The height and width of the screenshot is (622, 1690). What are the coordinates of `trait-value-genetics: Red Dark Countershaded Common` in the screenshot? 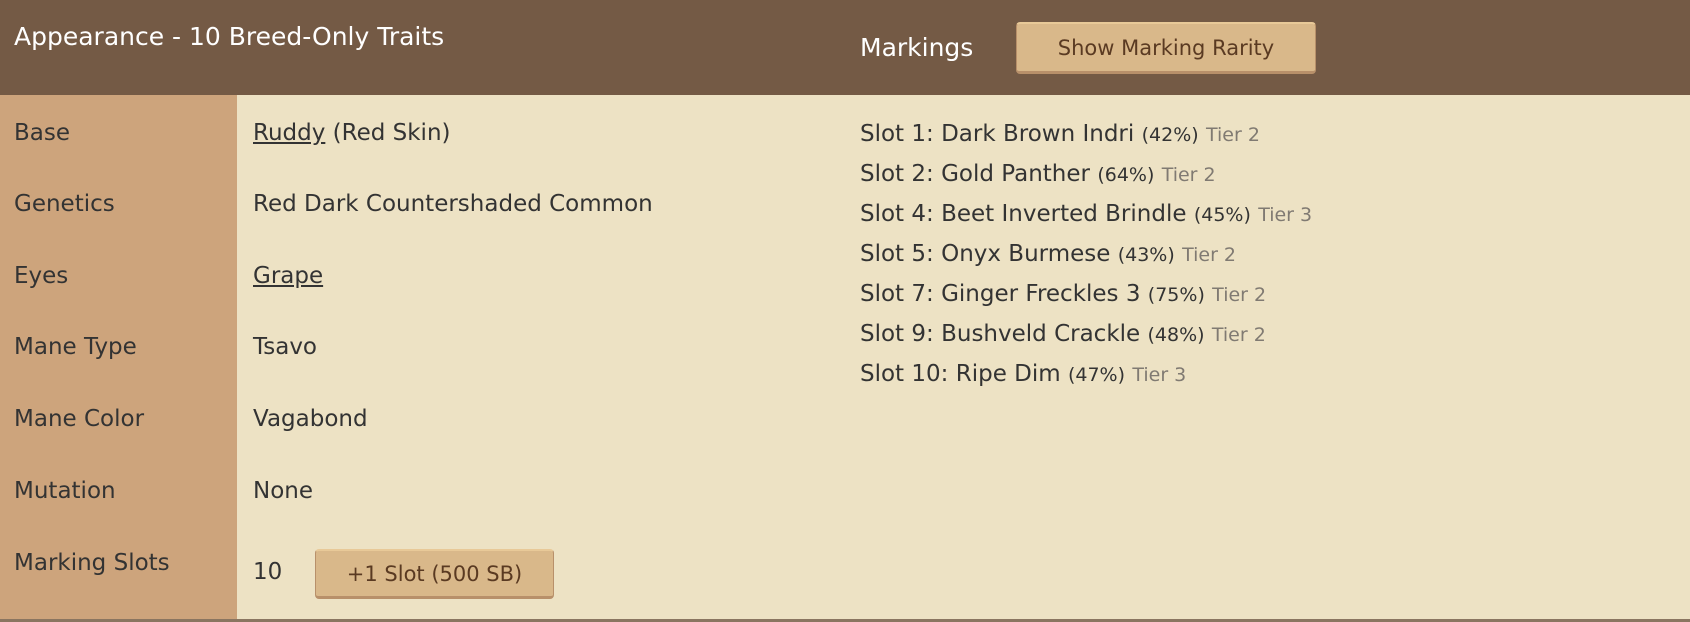 It's located at (453, 204).